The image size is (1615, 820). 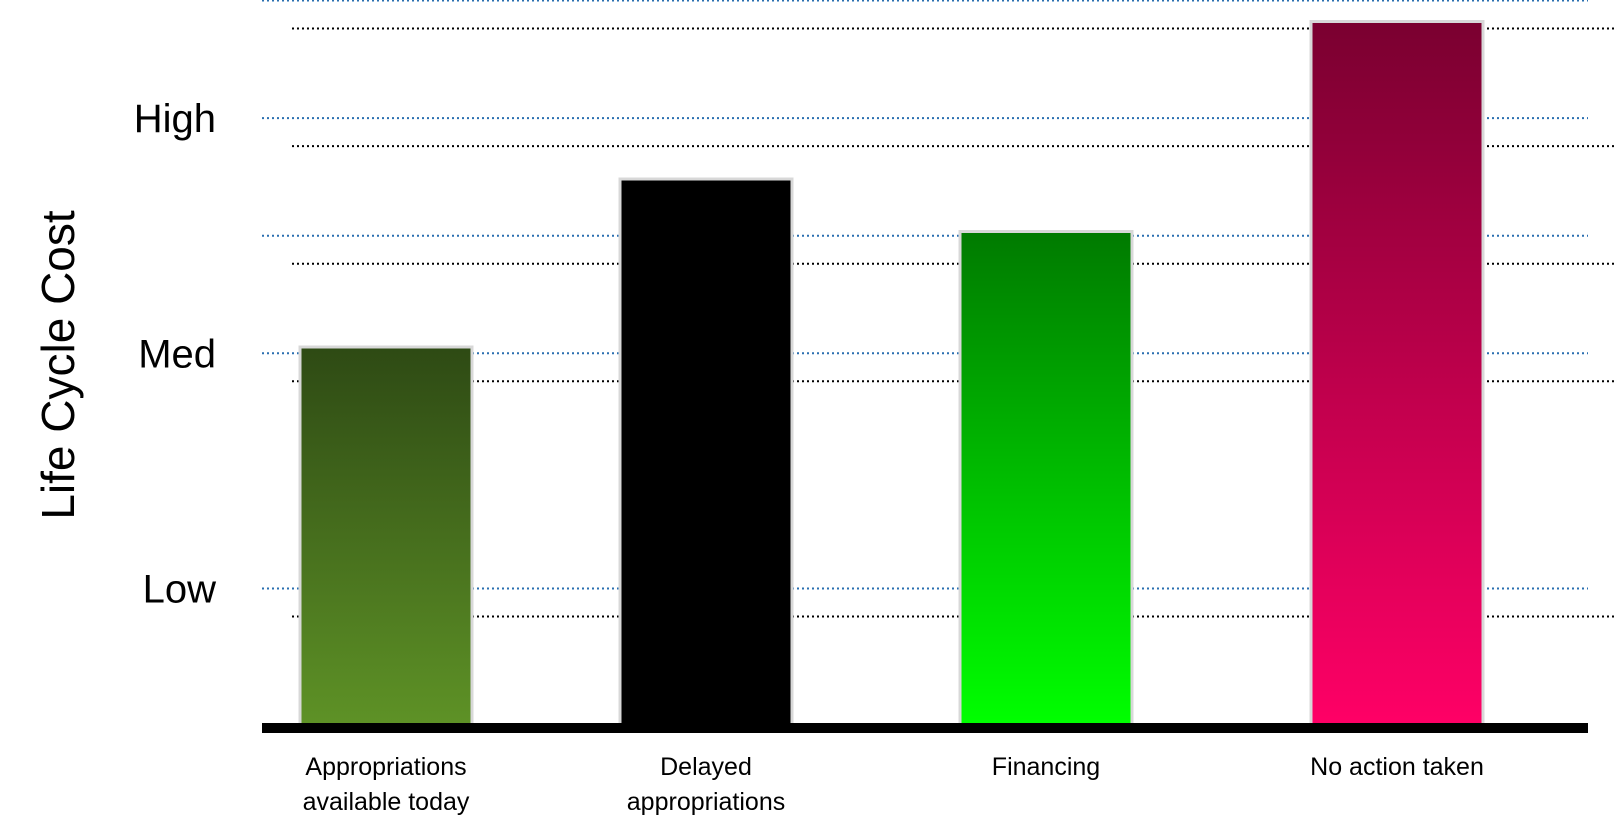 What do you see at coordinates (175, 119) in the screenshot?
I see `y-tick-label: High` at bounding box center [175, 119].